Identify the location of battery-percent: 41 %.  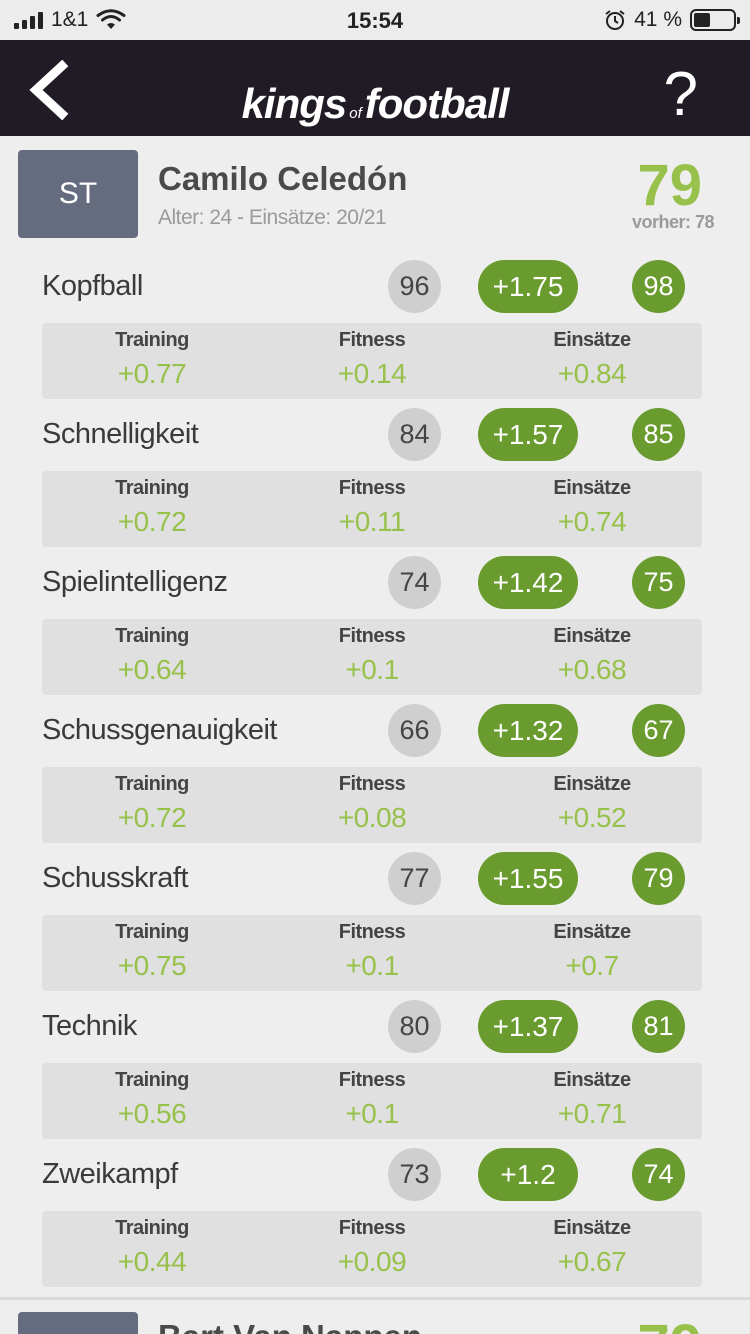
(658, 19).